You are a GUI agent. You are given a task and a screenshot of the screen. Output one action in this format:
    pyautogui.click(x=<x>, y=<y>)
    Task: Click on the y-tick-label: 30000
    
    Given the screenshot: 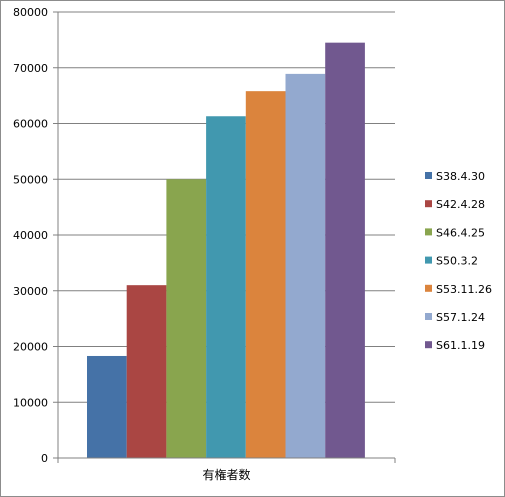 What is the action you would take?
    pyautogui.click(x=30, y=291)
    